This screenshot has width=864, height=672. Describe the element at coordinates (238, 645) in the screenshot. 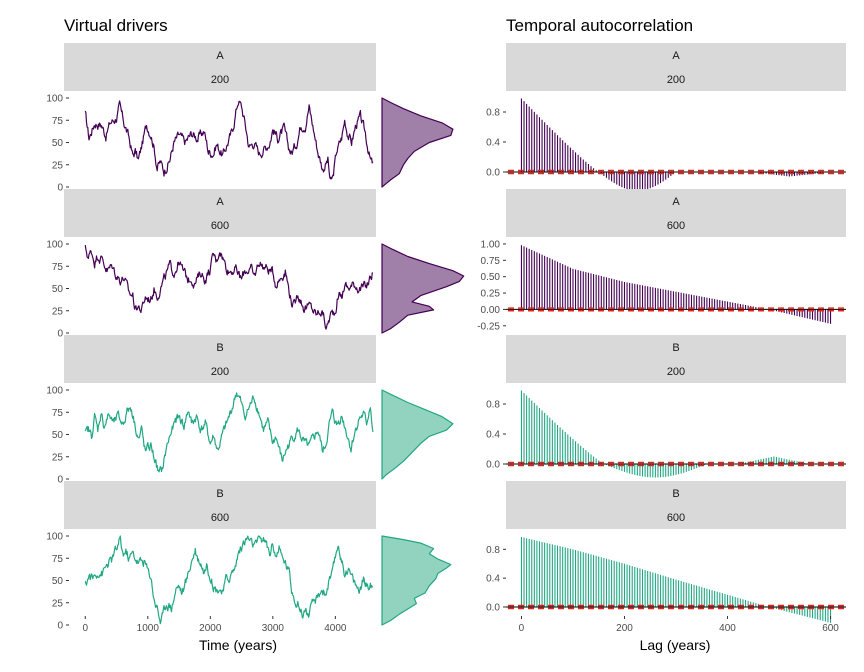

I see `left-x-axis-title: Time (years)` at that location.